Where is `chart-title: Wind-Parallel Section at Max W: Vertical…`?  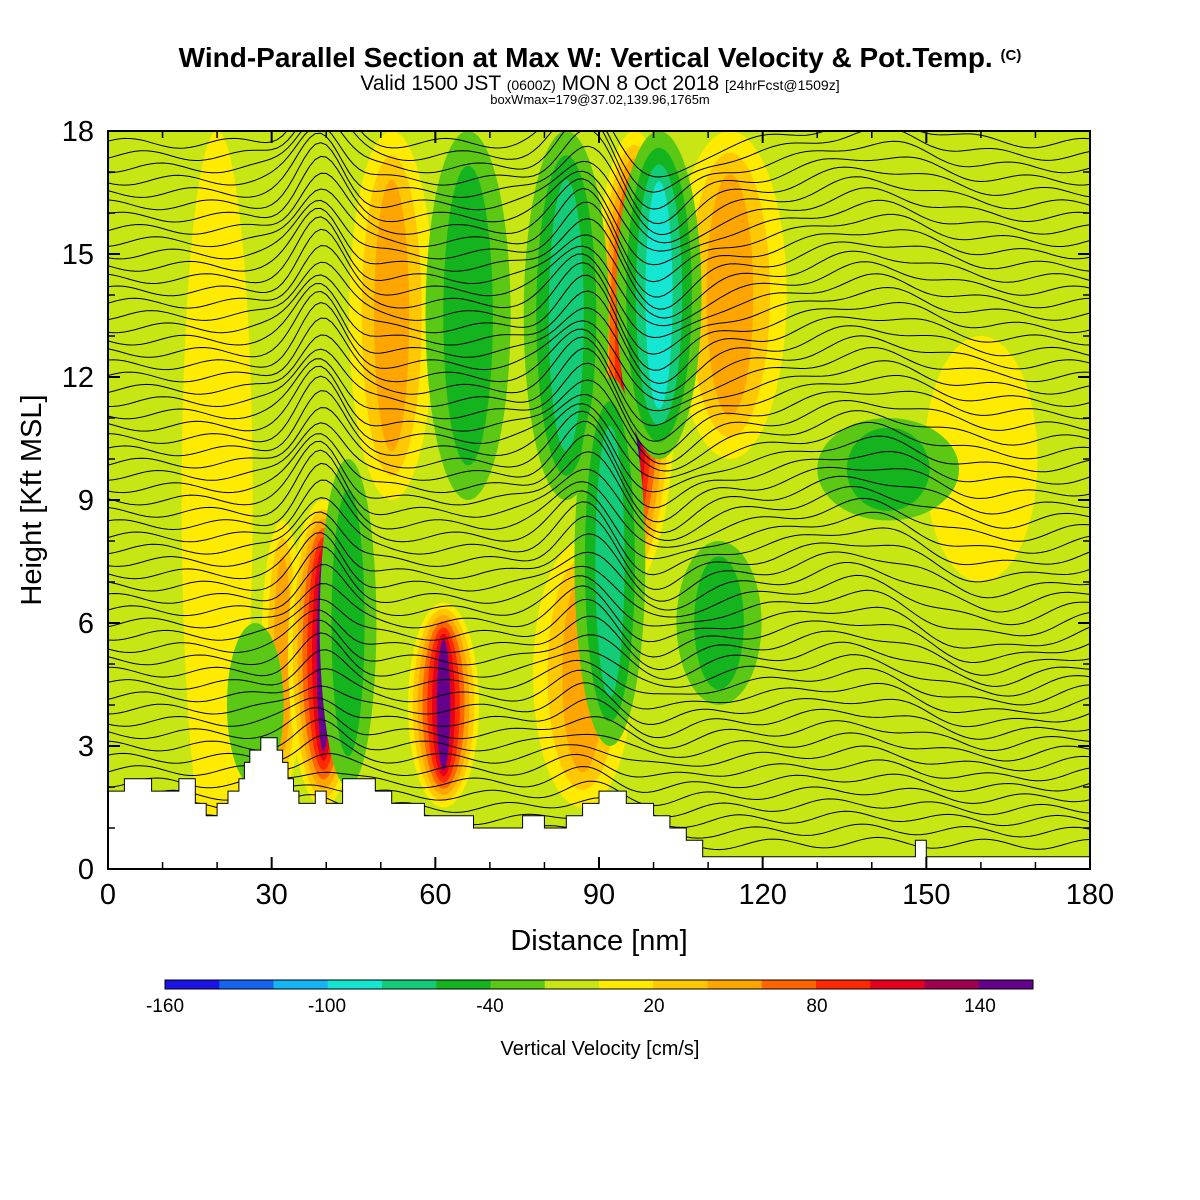 chart-title: Wind-Parallel Section at Max W: Vertical… is located at coordinates (600, 58).